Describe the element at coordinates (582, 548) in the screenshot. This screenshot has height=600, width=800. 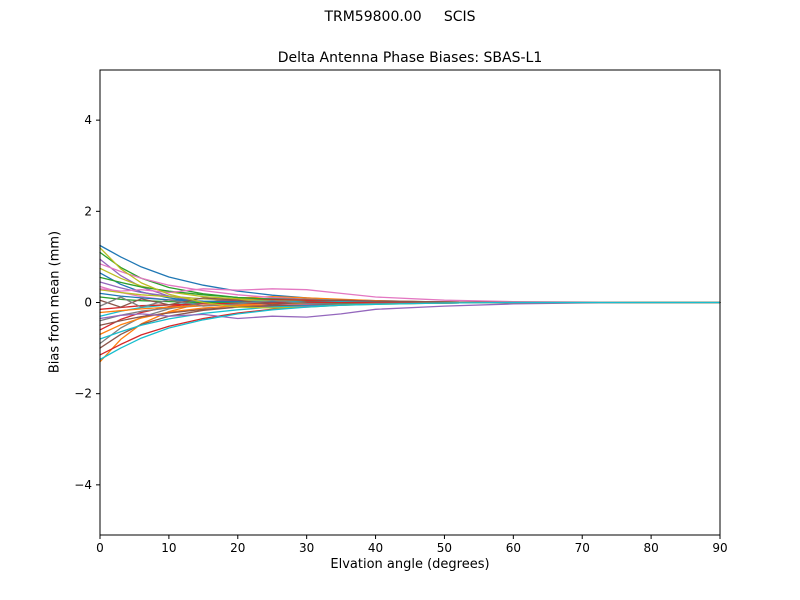
I see `x-tick-label: 70` at that location.